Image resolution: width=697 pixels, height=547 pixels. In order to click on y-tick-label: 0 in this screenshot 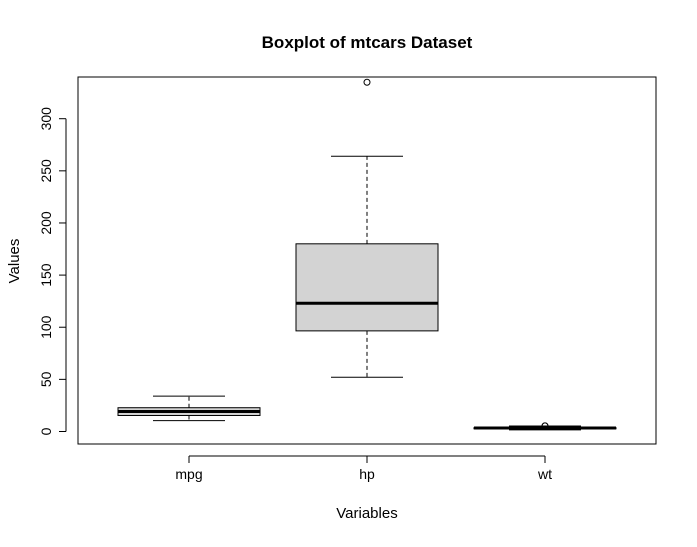, I will do `click(46, 431)`.